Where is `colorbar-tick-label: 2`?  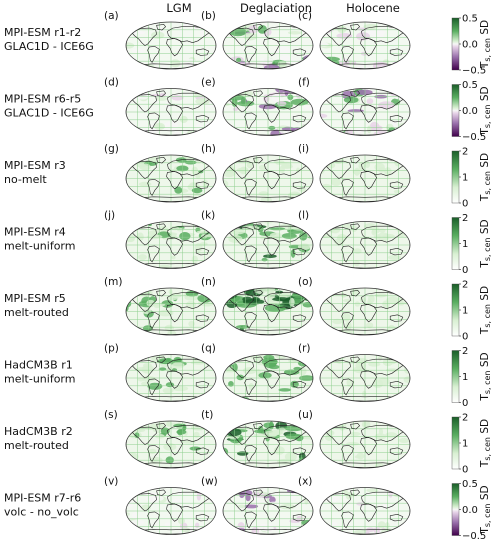 colorbar-tick-label: 2 is located at coordinates (465, 285).